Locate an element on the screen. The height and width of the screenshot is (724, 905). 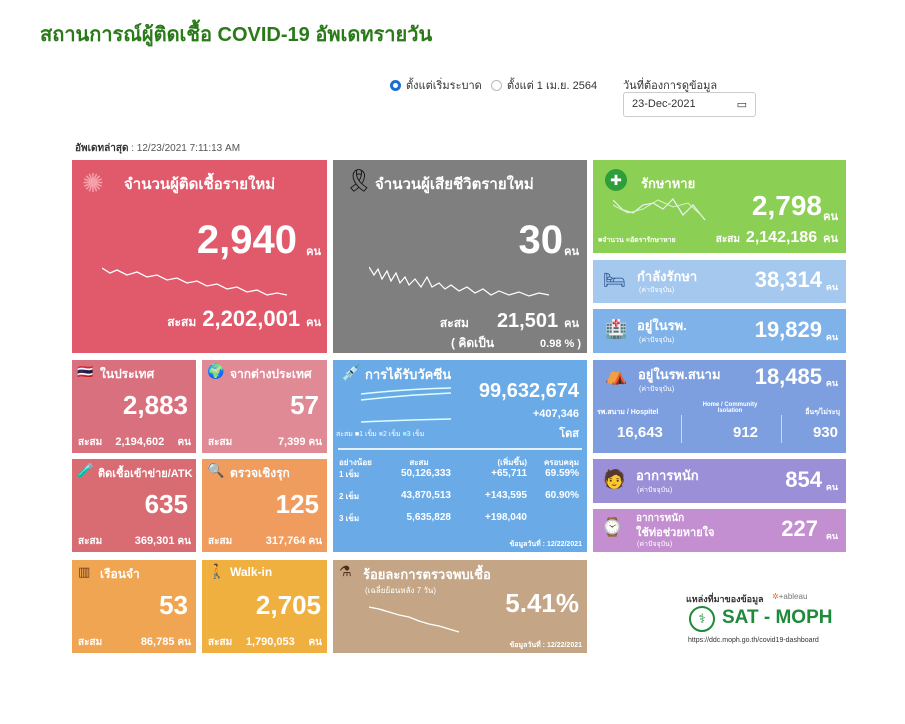
vaccine-added: +407,346 is located at coordinates (555, 414).